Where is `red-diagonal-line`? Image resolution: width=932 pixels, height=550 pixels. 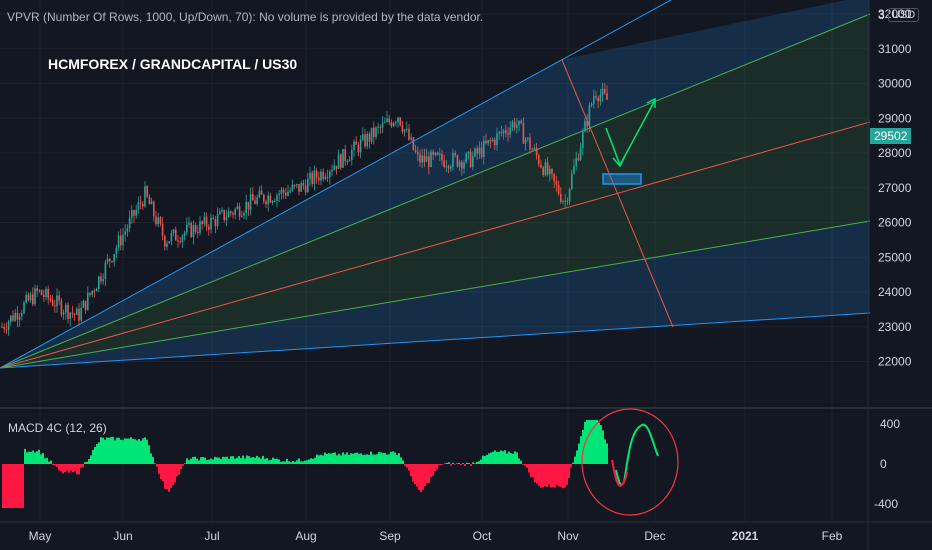 red-diagonal-line is located at coordinates (617, 193).